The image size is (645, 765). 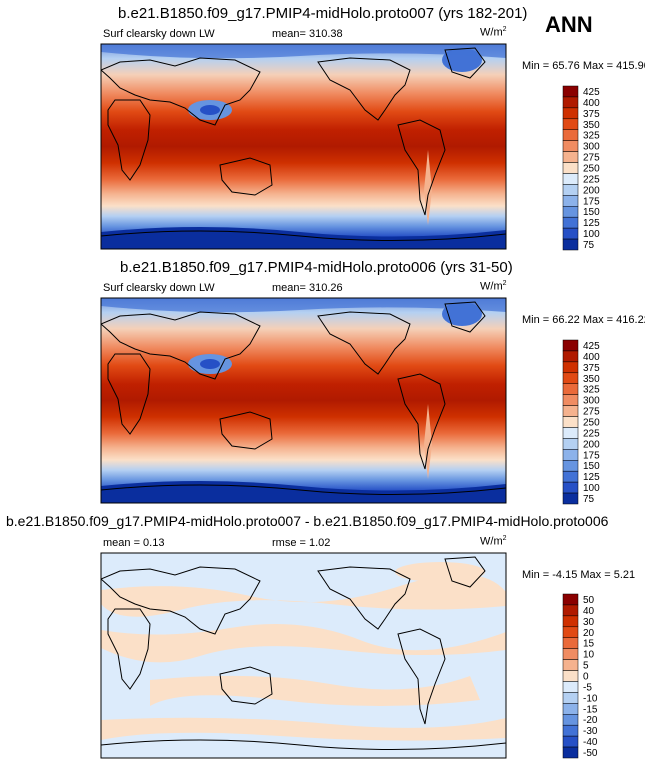 I want to click on colorbar-tick-label: 10, so click(x=589, y=655).